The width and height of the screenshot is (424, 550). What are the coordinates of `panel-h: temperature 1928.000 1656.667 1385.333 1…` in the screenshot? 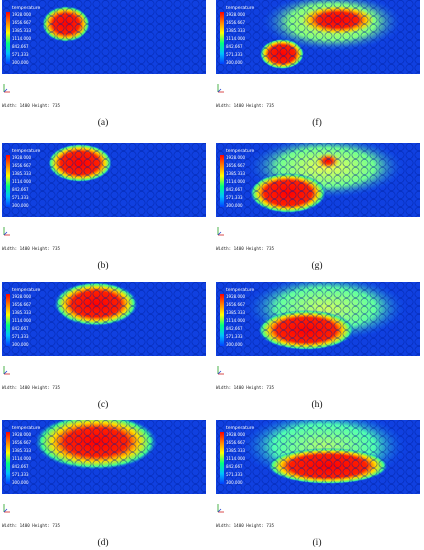 It's located at (317, 347).